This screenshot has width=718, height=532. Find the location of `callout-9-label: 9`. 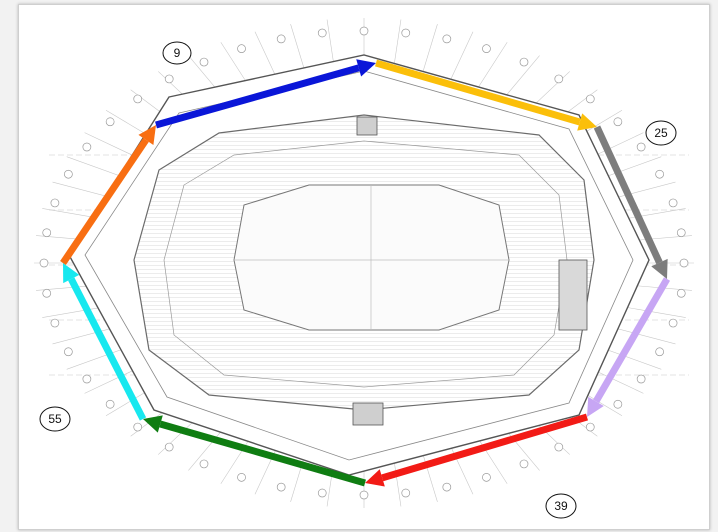

callout-9-label: 9 is located at coordinates (177, 53).